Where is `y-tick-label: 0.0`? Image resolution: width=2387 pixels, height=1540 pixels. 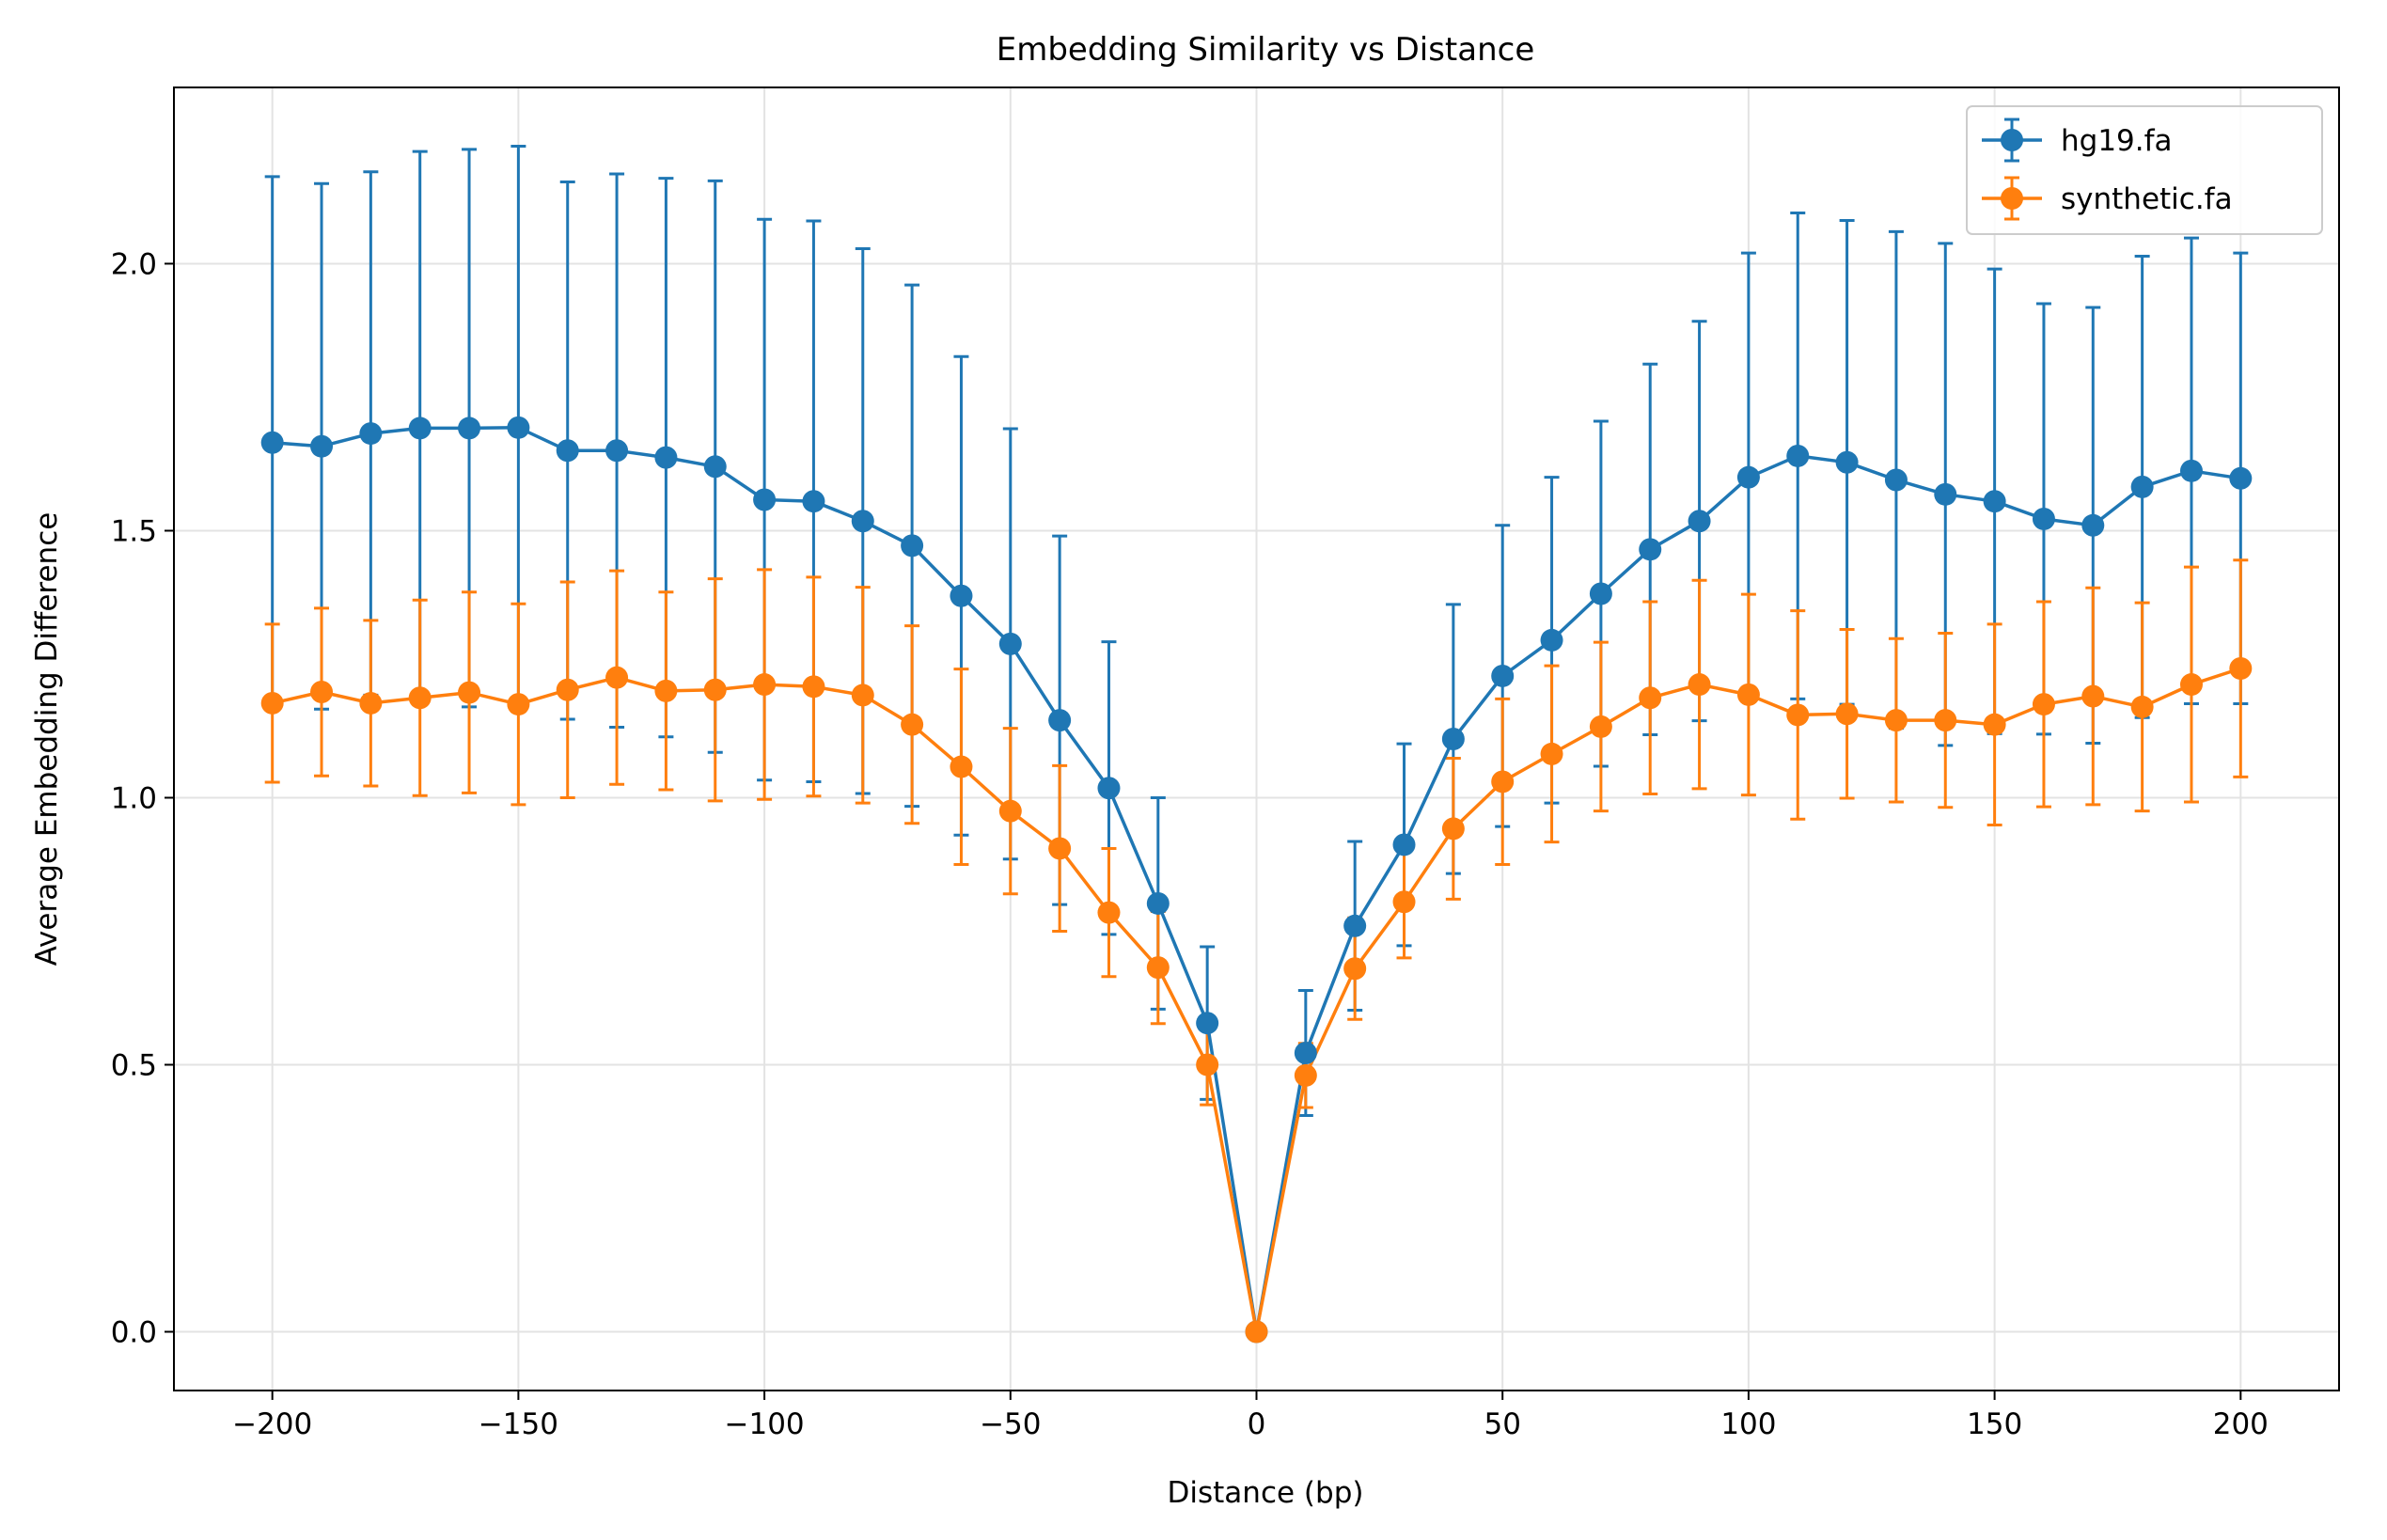
y-tick-label: 0.0 is located at coordinates (134, 1333).